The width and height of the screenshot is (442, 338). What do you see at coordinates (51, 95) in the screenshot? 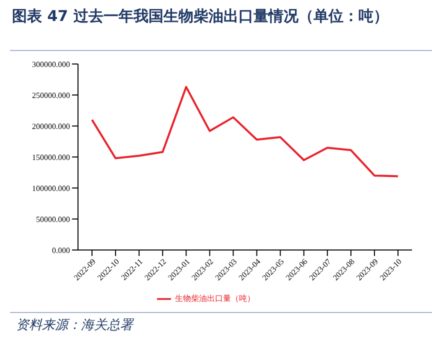
I see `y-tick-label: 250000.000` at bounding box center [51, 95].